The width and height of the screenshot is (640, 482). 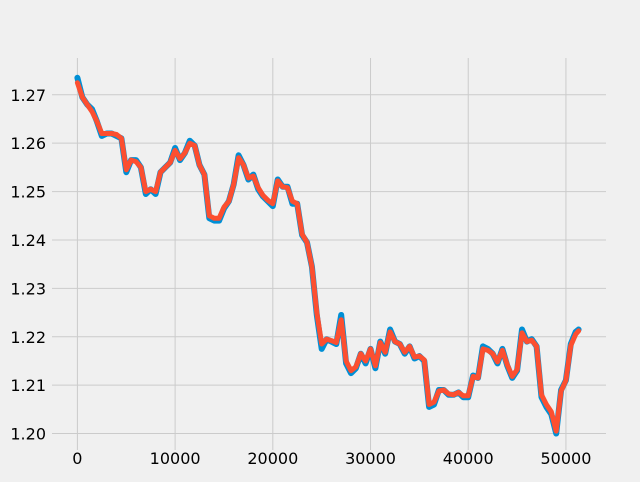 I want to click on x-tick-label: 40000, so click(x=468, y=458).